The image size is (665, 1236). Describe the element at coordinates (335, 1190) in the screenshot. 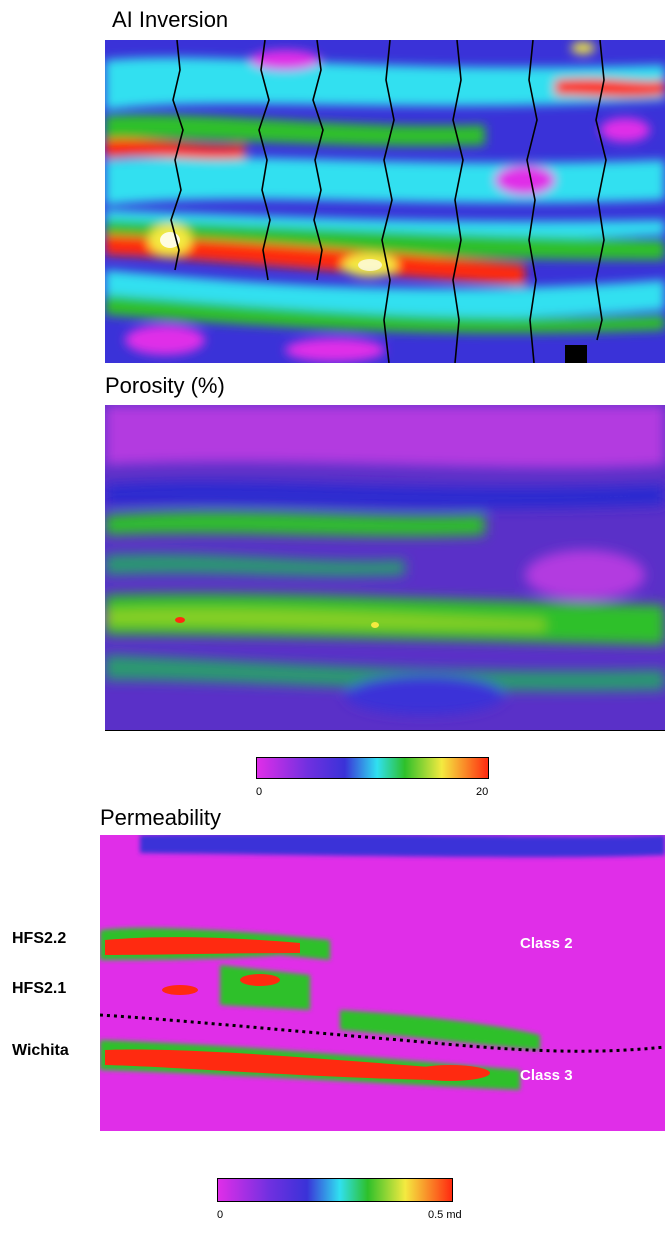

I see `permeability-colorbar` at that location.